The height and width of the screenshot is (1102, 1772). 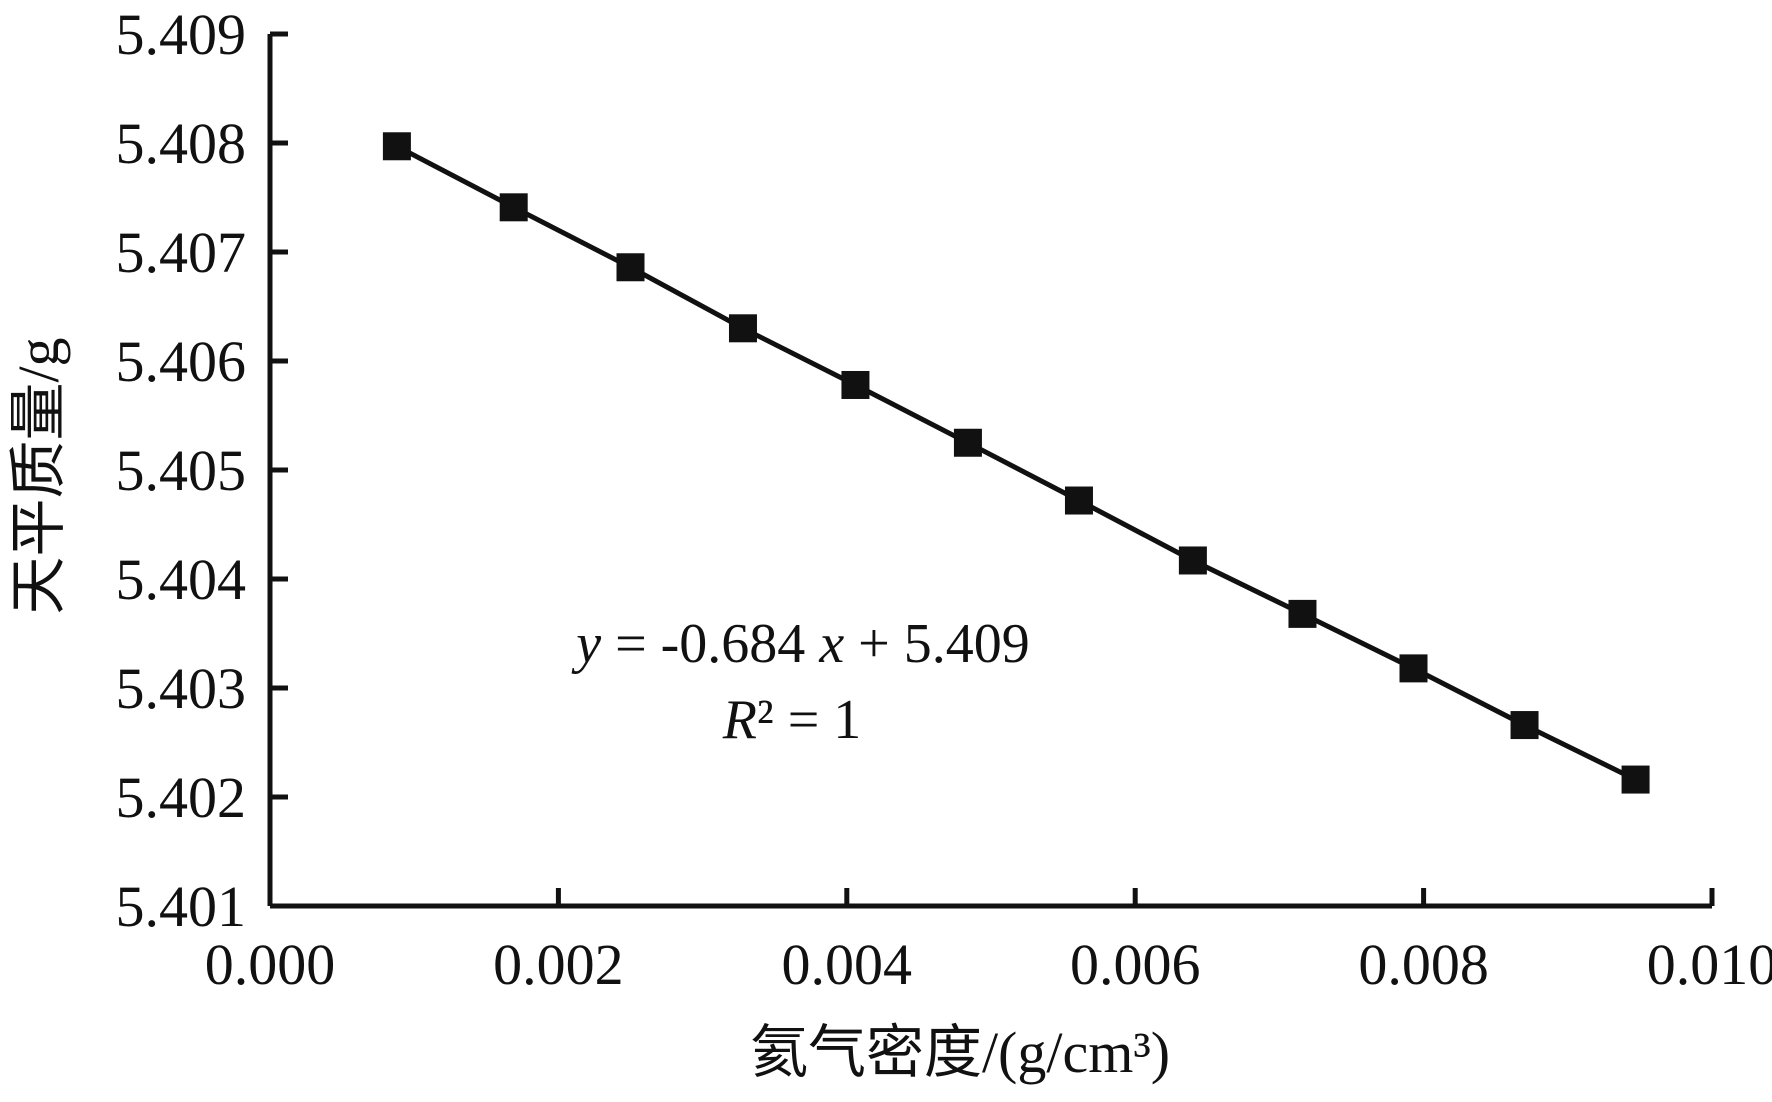 What do you see at coordinates (710, 644) in the screenshot?
I see `equation-mid: = -0.684` at bounding box center [710, 644].